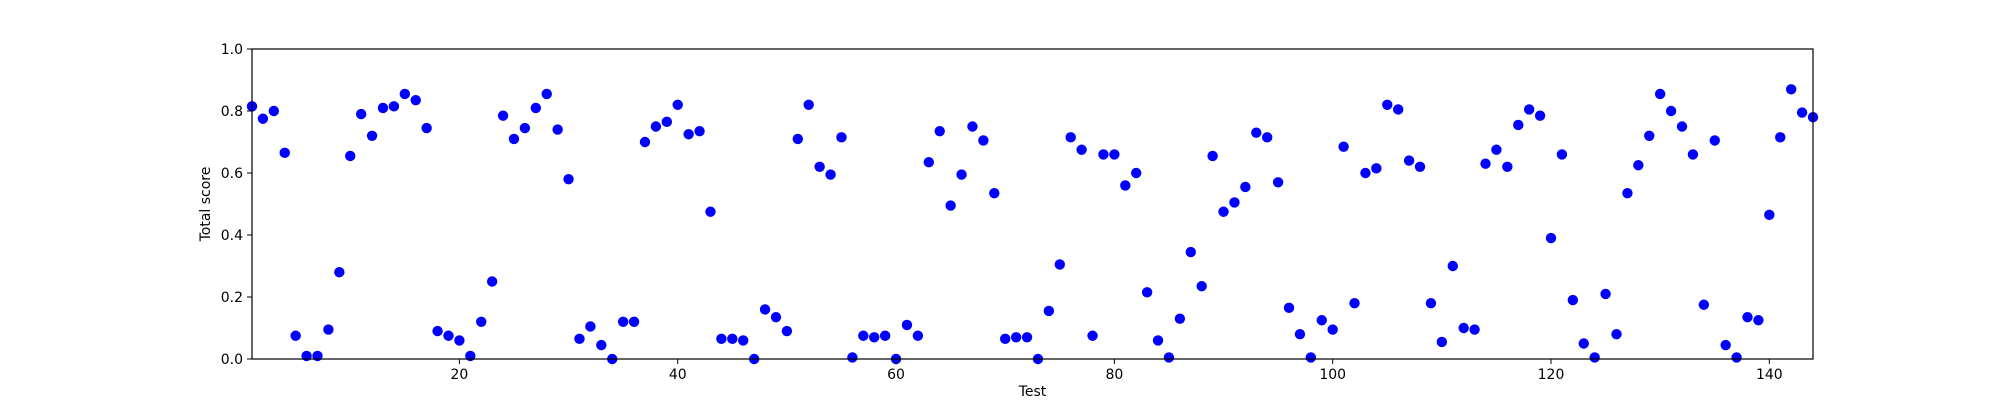  Describe the element at coordinates (1032, 392) in the screenshot. I see `x-axis-label: Test` at that location.